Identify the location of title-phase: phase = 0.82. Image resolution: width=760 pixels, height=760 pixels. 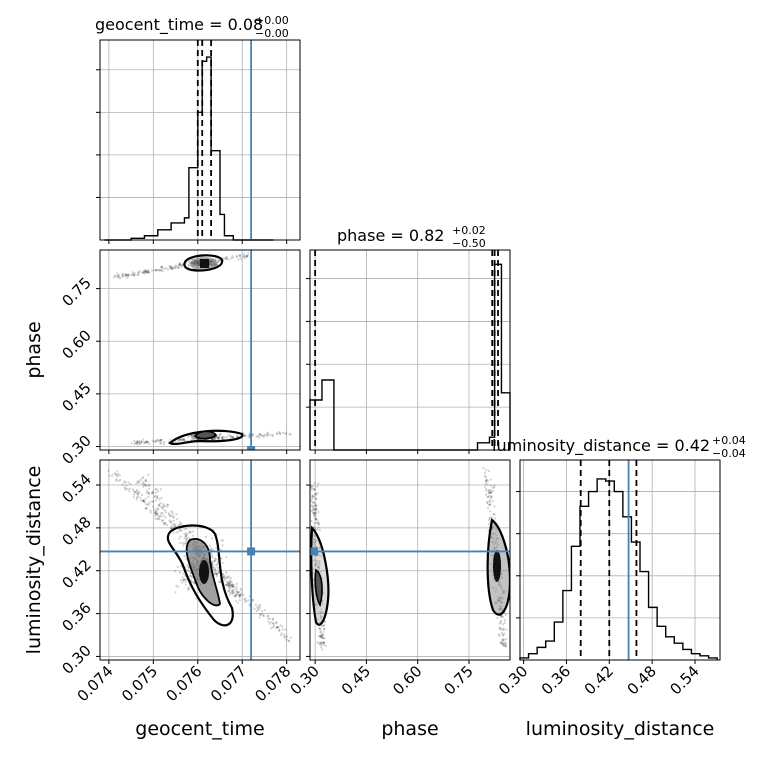
(390, 235).